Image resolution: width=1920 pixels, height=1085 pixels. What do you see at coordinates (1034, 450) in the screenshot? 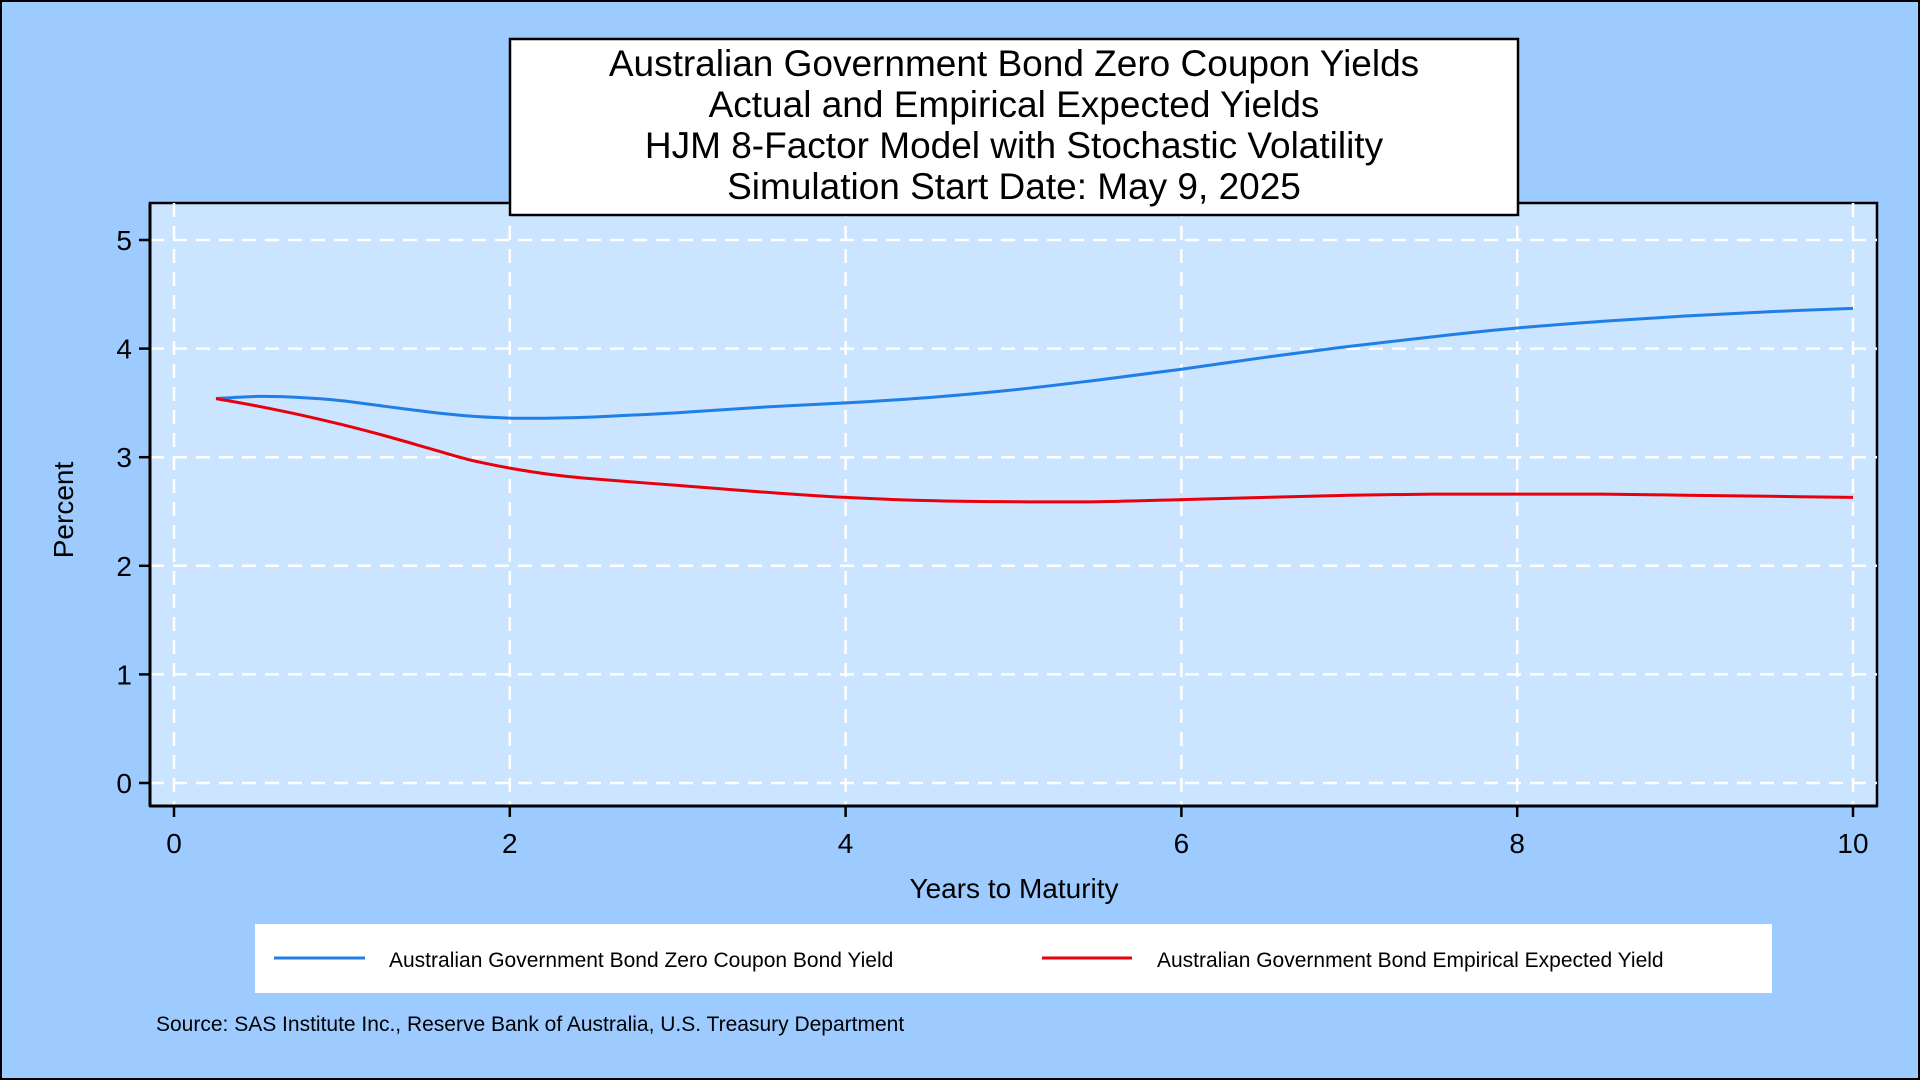
I see `series-line-empirical-expected-yield` at bounding box center [1034, 450].